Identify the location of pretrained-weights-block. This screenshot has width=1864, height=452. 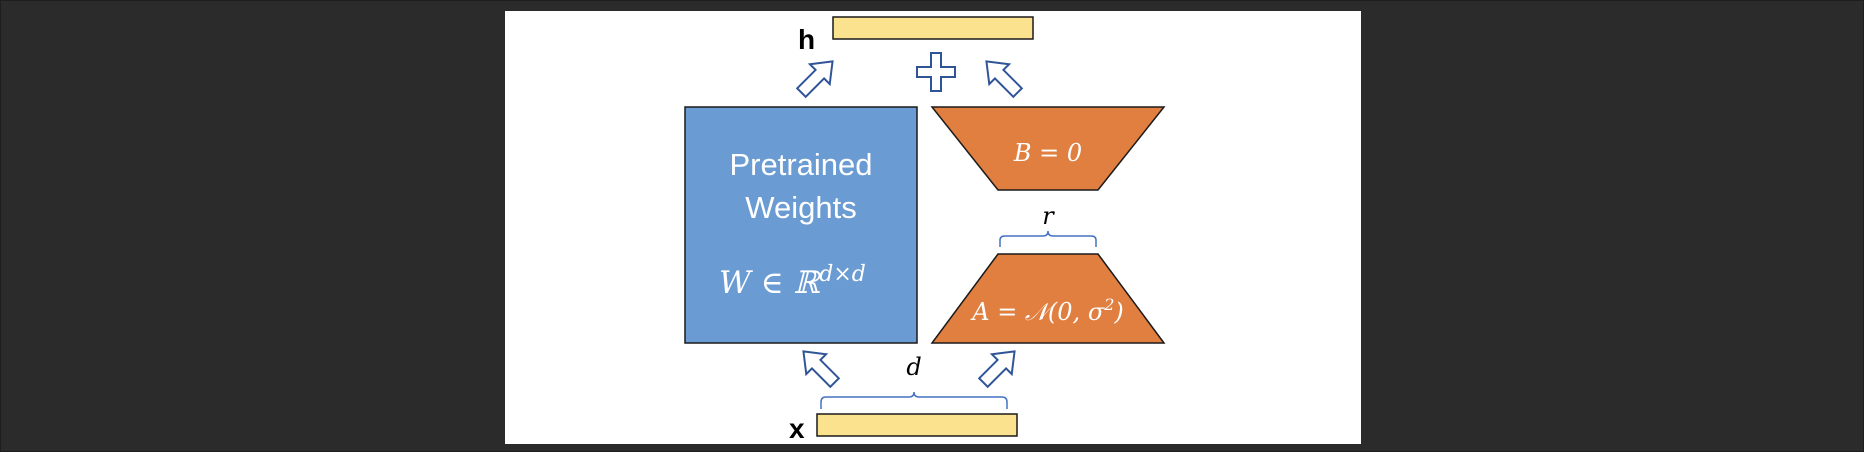
(801, 225).